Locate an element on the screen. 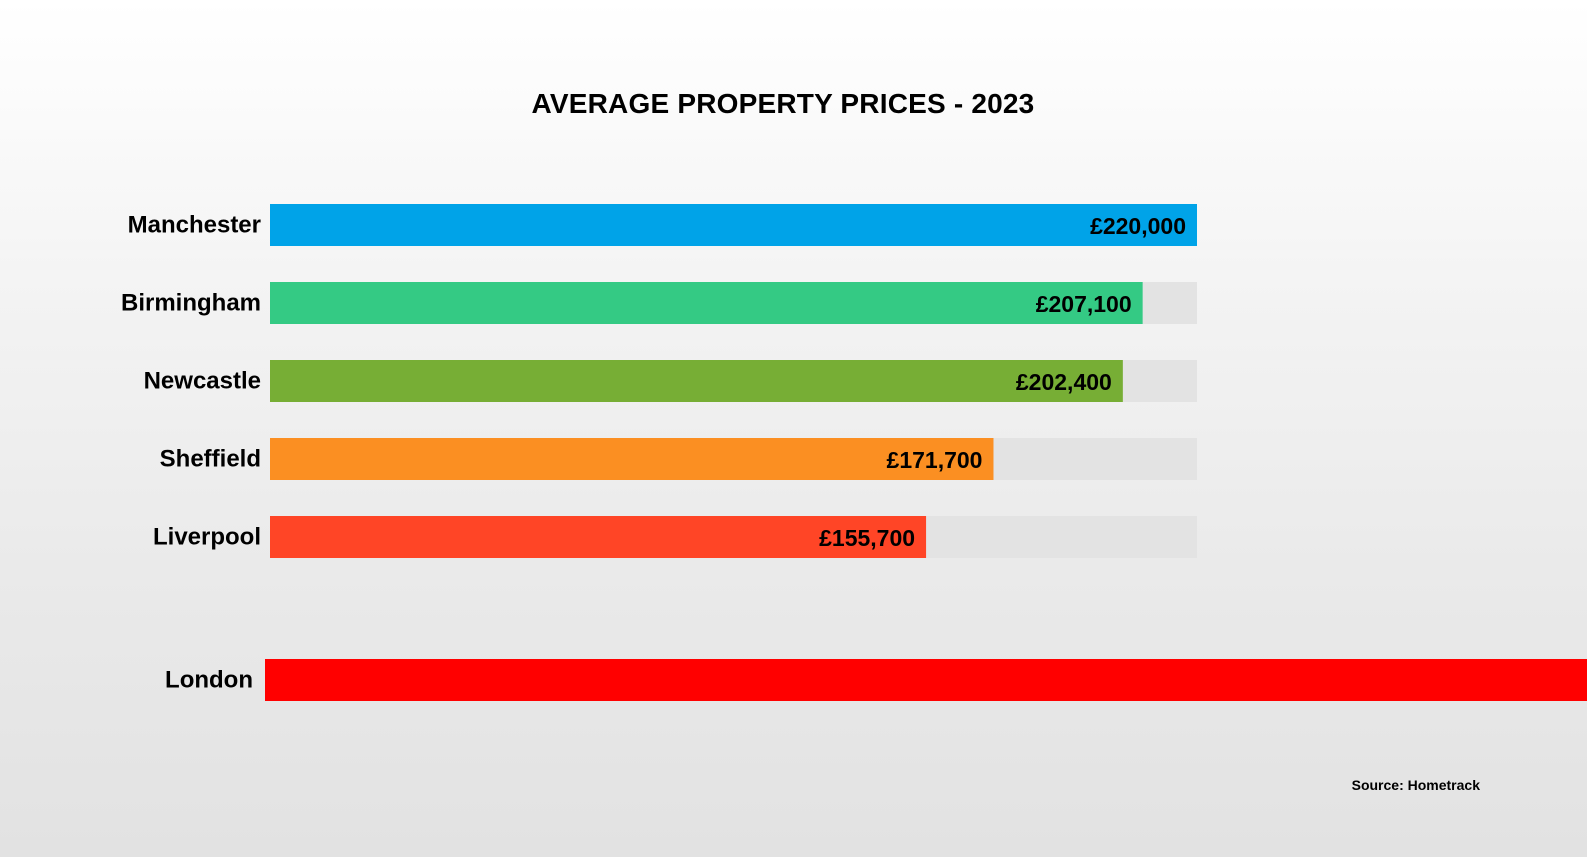  category-label-manchester: Manchester is located at coordinates (194, 225).